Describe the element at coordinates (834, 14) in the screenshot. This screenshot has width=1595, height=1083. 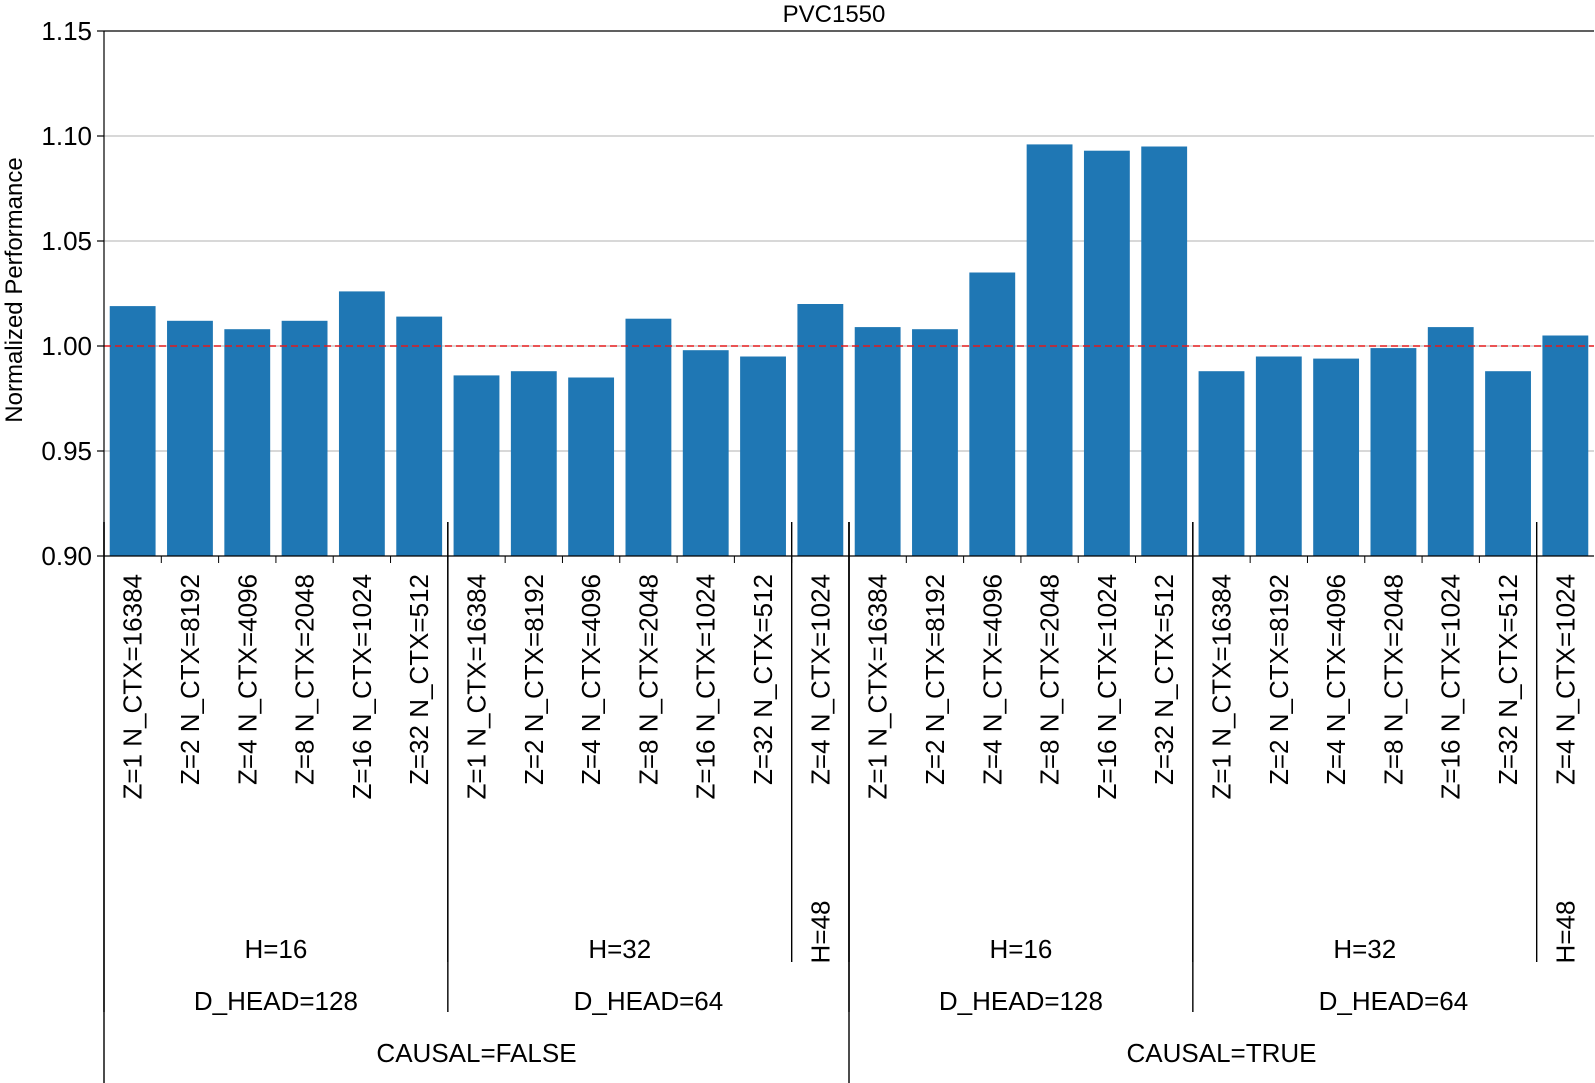
I see `chart-title: PVC1550` at that location.